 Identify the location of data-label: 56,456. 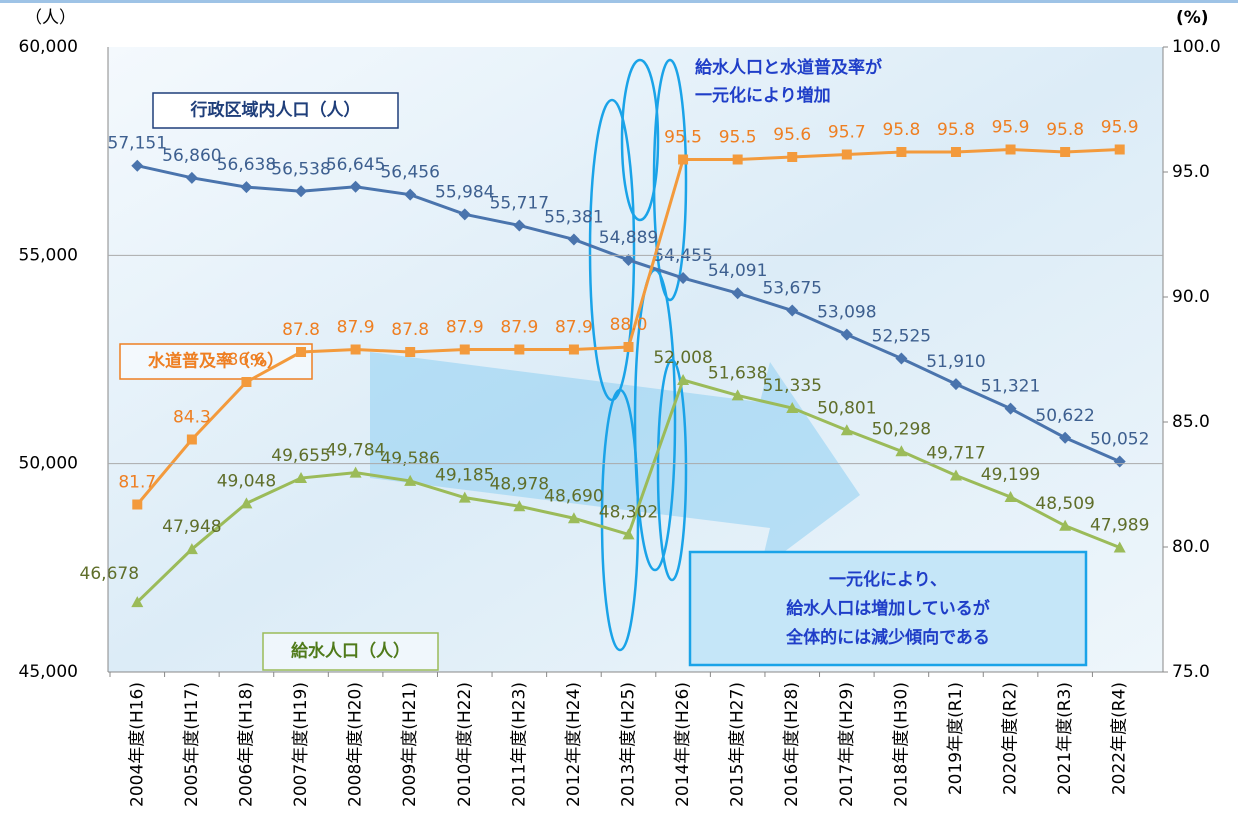
(409, 173).